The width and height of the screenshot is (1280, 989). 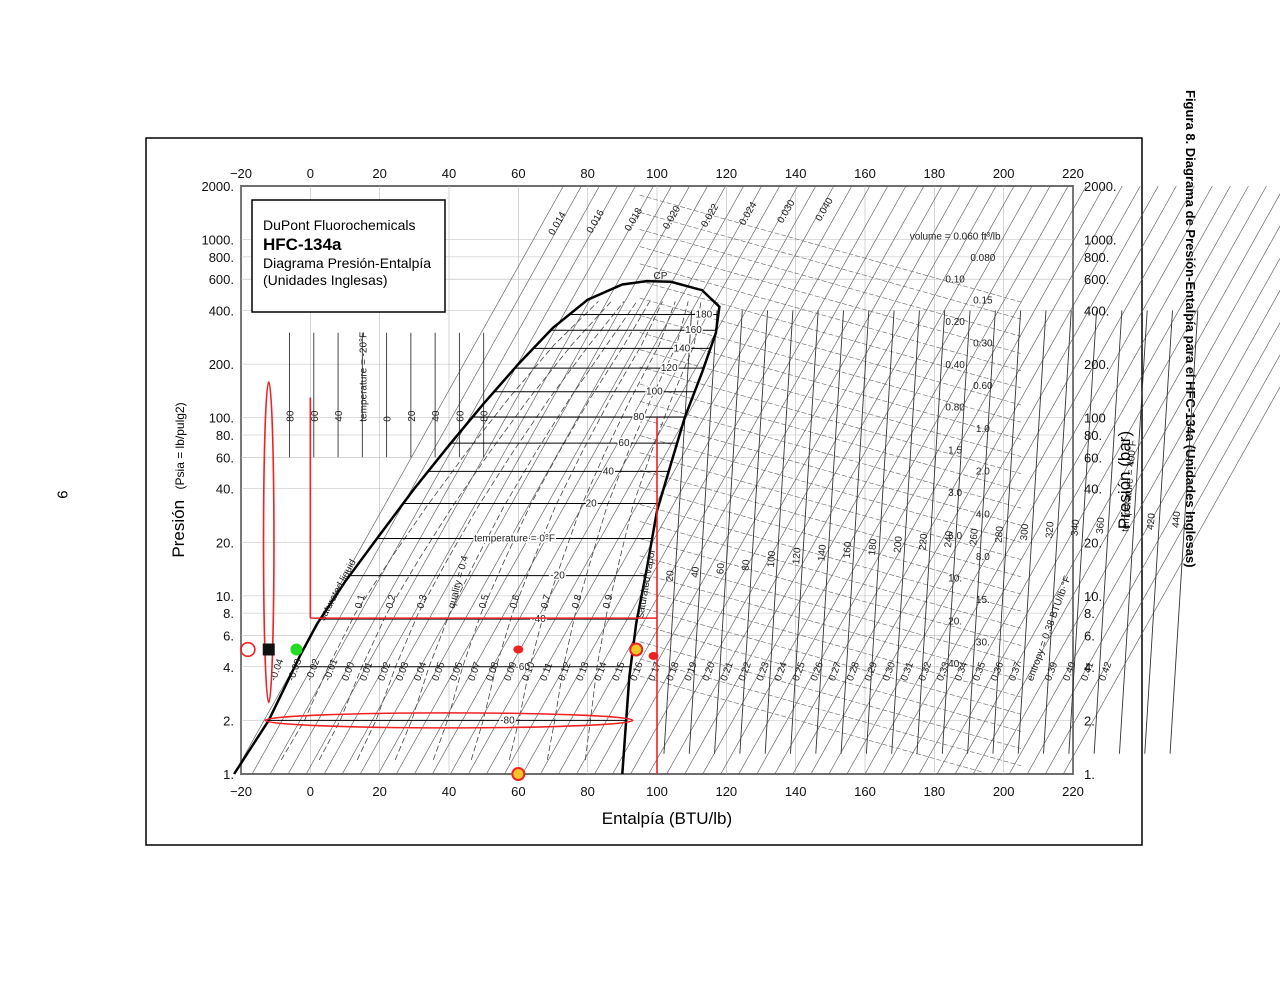 What do you see at coordinates (522, 667) in the screenshot?
I see `isotherm-label: -60` at bounding box center [522, 667].